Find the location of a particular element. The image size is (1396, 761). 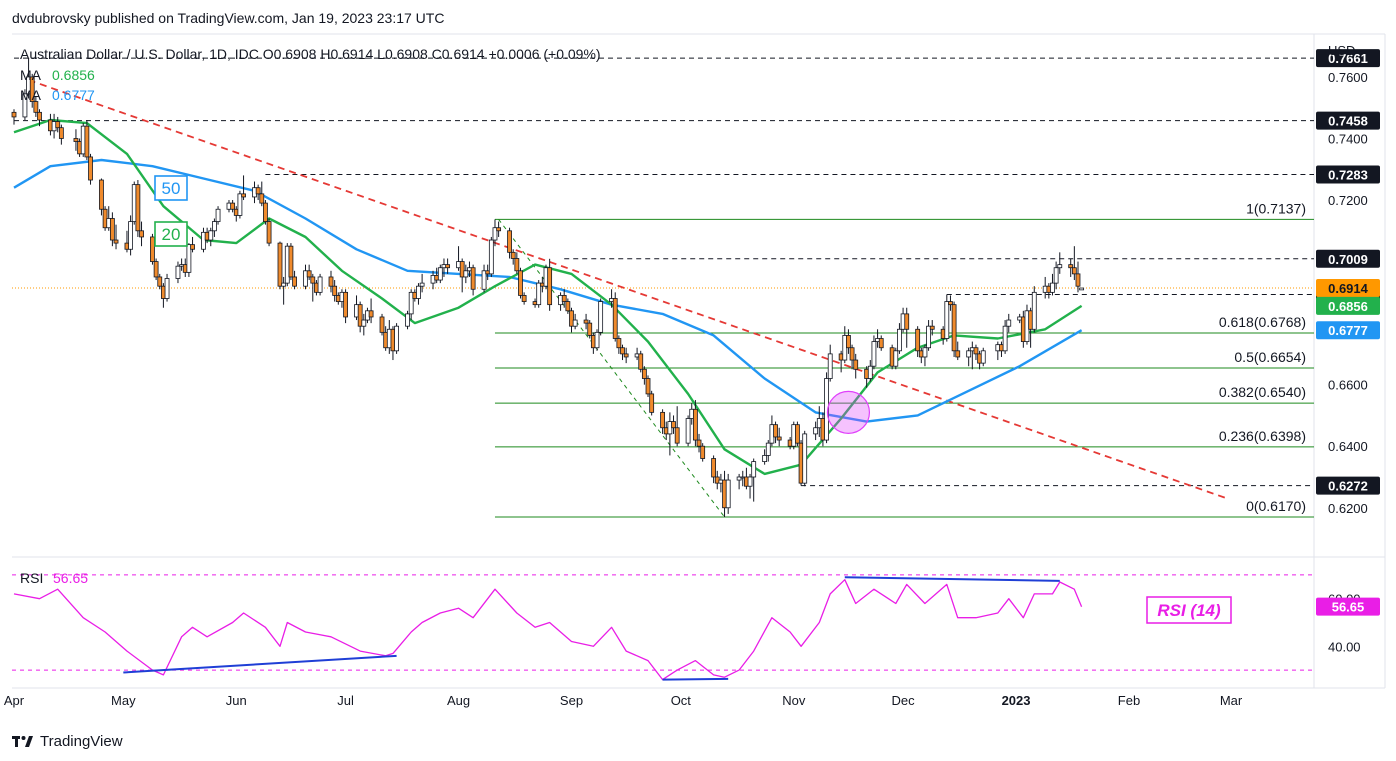

time-tick-label: Dec is located at coordinates (904, 700).